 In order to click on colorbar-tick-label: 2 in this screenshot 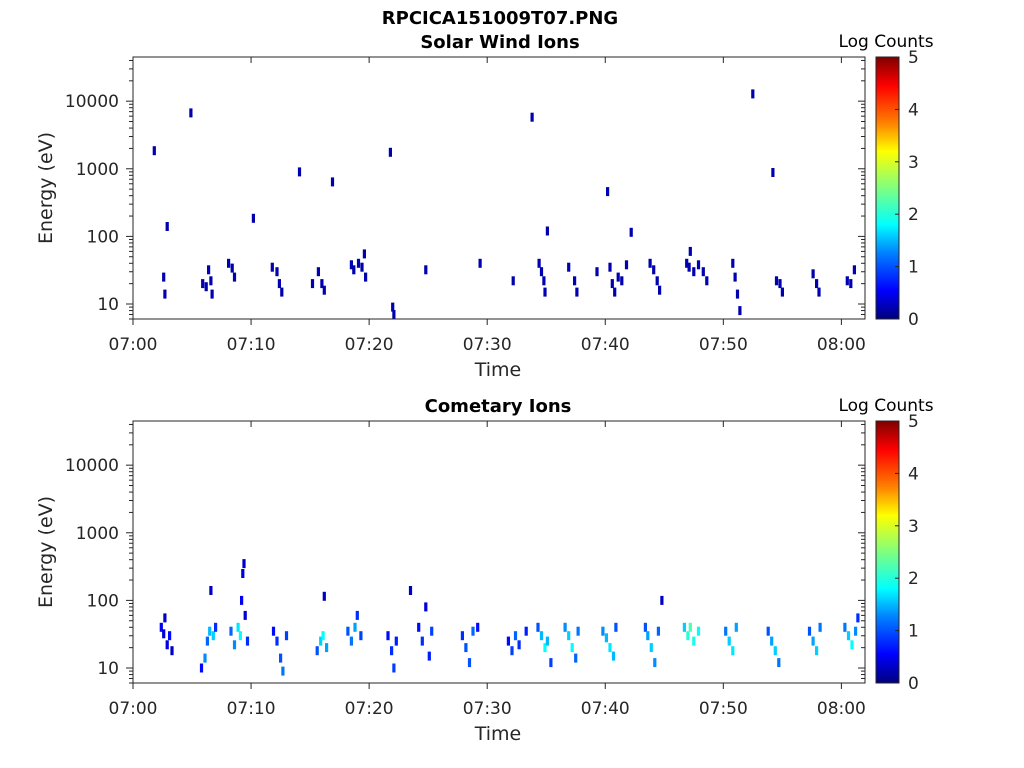, I will do `click(913, 215)`.